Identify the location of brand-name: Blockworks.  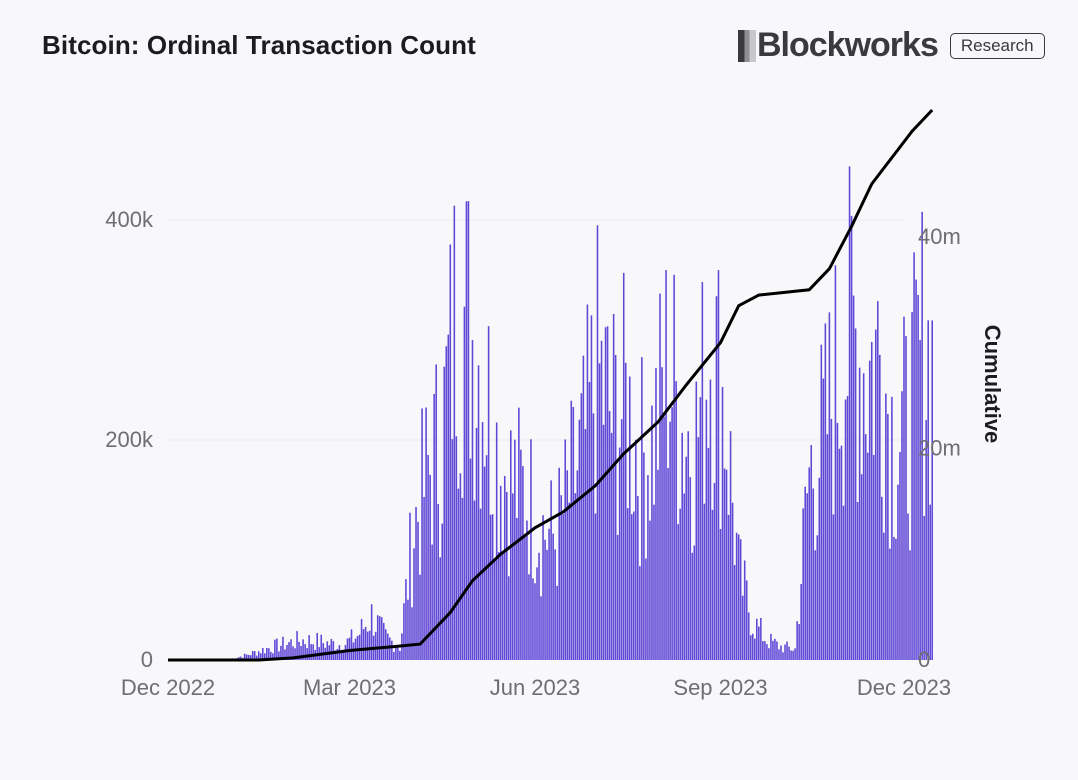
(848, 45).